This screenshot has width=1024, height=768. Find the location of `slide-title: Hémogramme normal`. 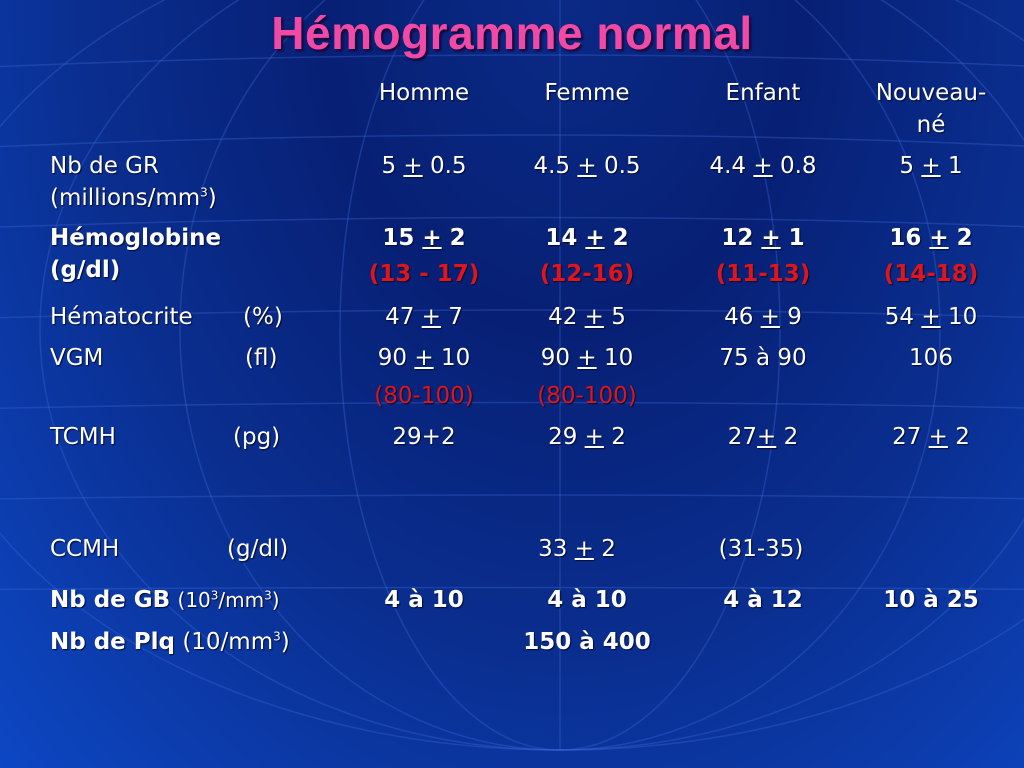

slide-title: Hémogramme normal is located at coordinates (512, 33).